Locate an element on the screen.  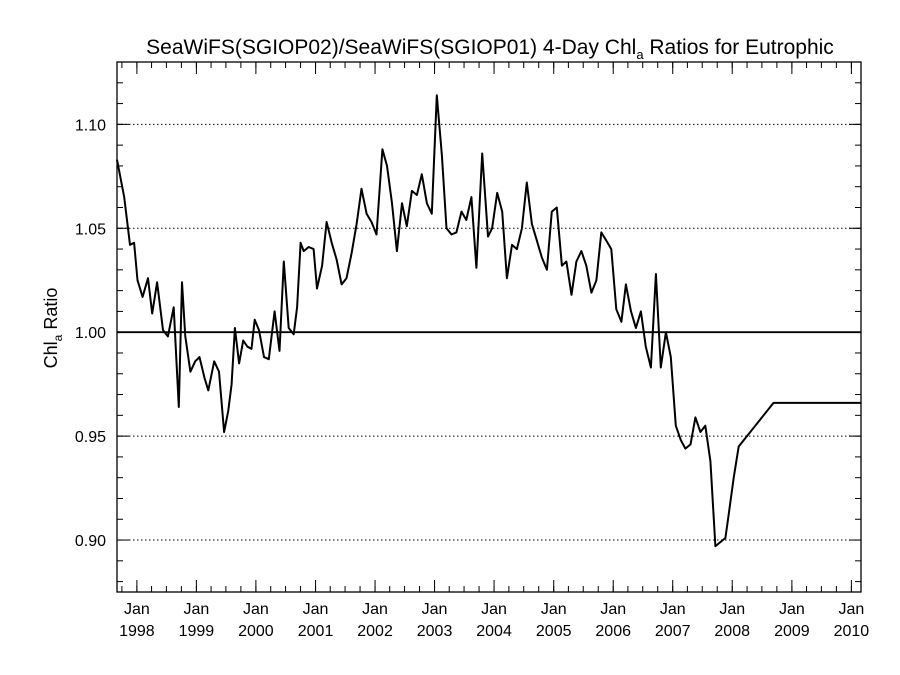
x-tick-year-label: 2000 is located at coordinates (256, 631).